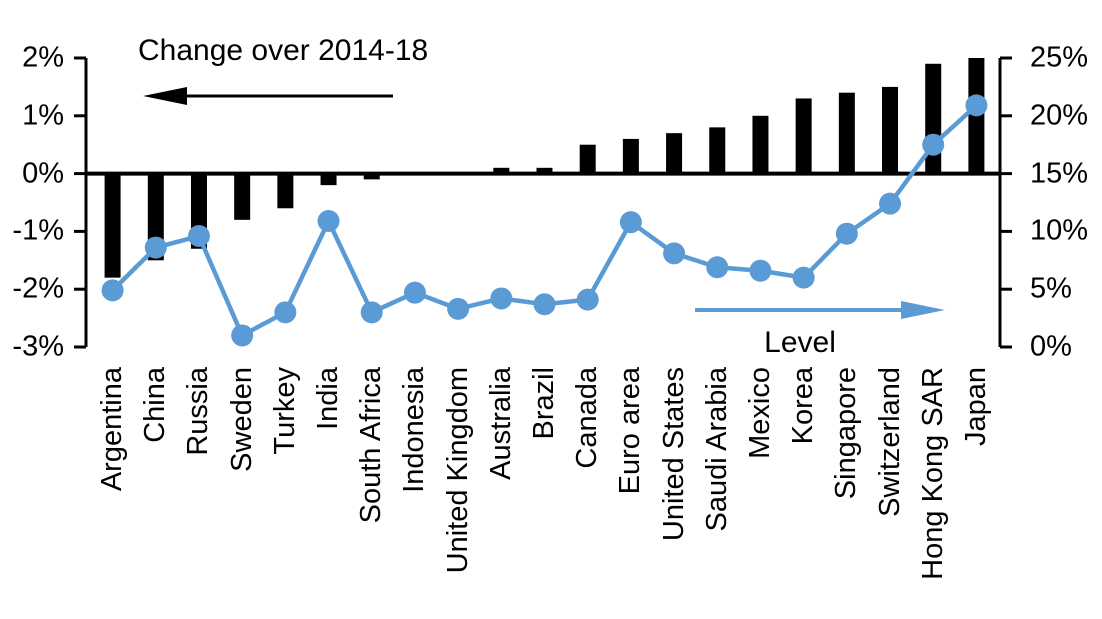 The height and width of the screenshot is (619, 1102). Describe the element at coordinates (673, 454) in the screenshot. I see `category-label: United States` at that location.